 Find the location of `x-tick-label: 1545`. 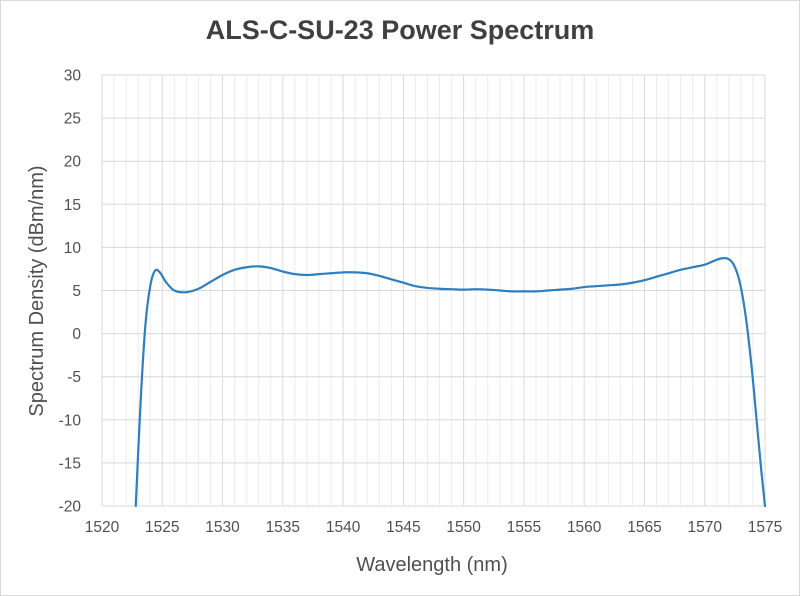

x-tick-label: 1545 is located at coordinates (403, 527).